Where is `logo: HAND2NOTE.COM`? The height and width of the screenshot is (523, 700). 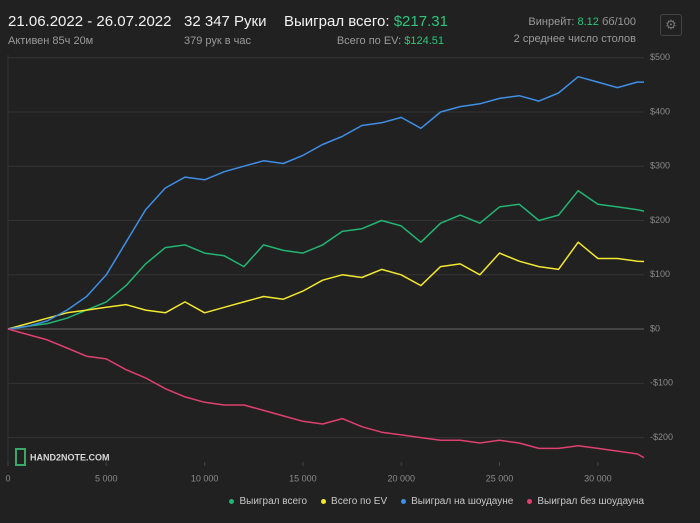 logo: HAND2NOTE.COM is located at coordinates (70, 457).